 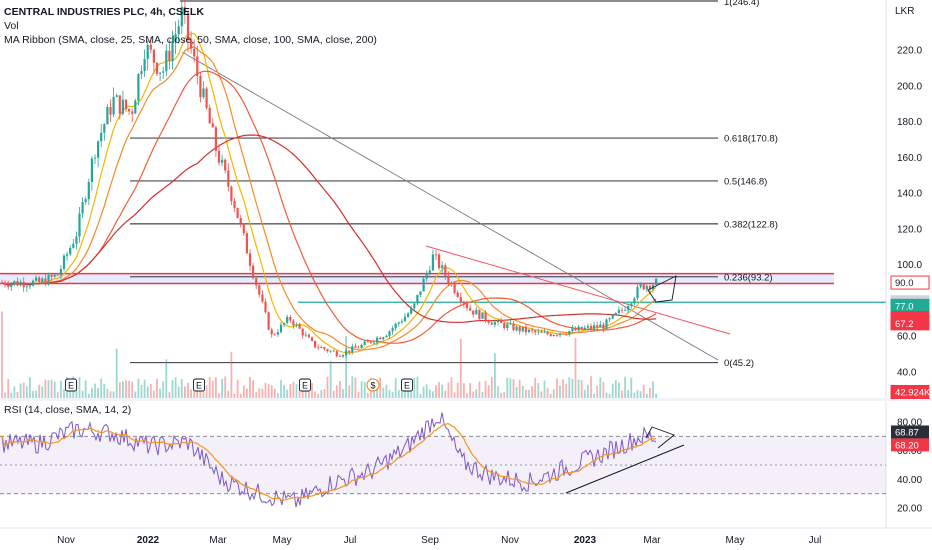 What do you see at coordinates (748, 277) in the screenshot?
I see `fib-level-label: 0.236(93.2)` at bounding box center [748, 277].